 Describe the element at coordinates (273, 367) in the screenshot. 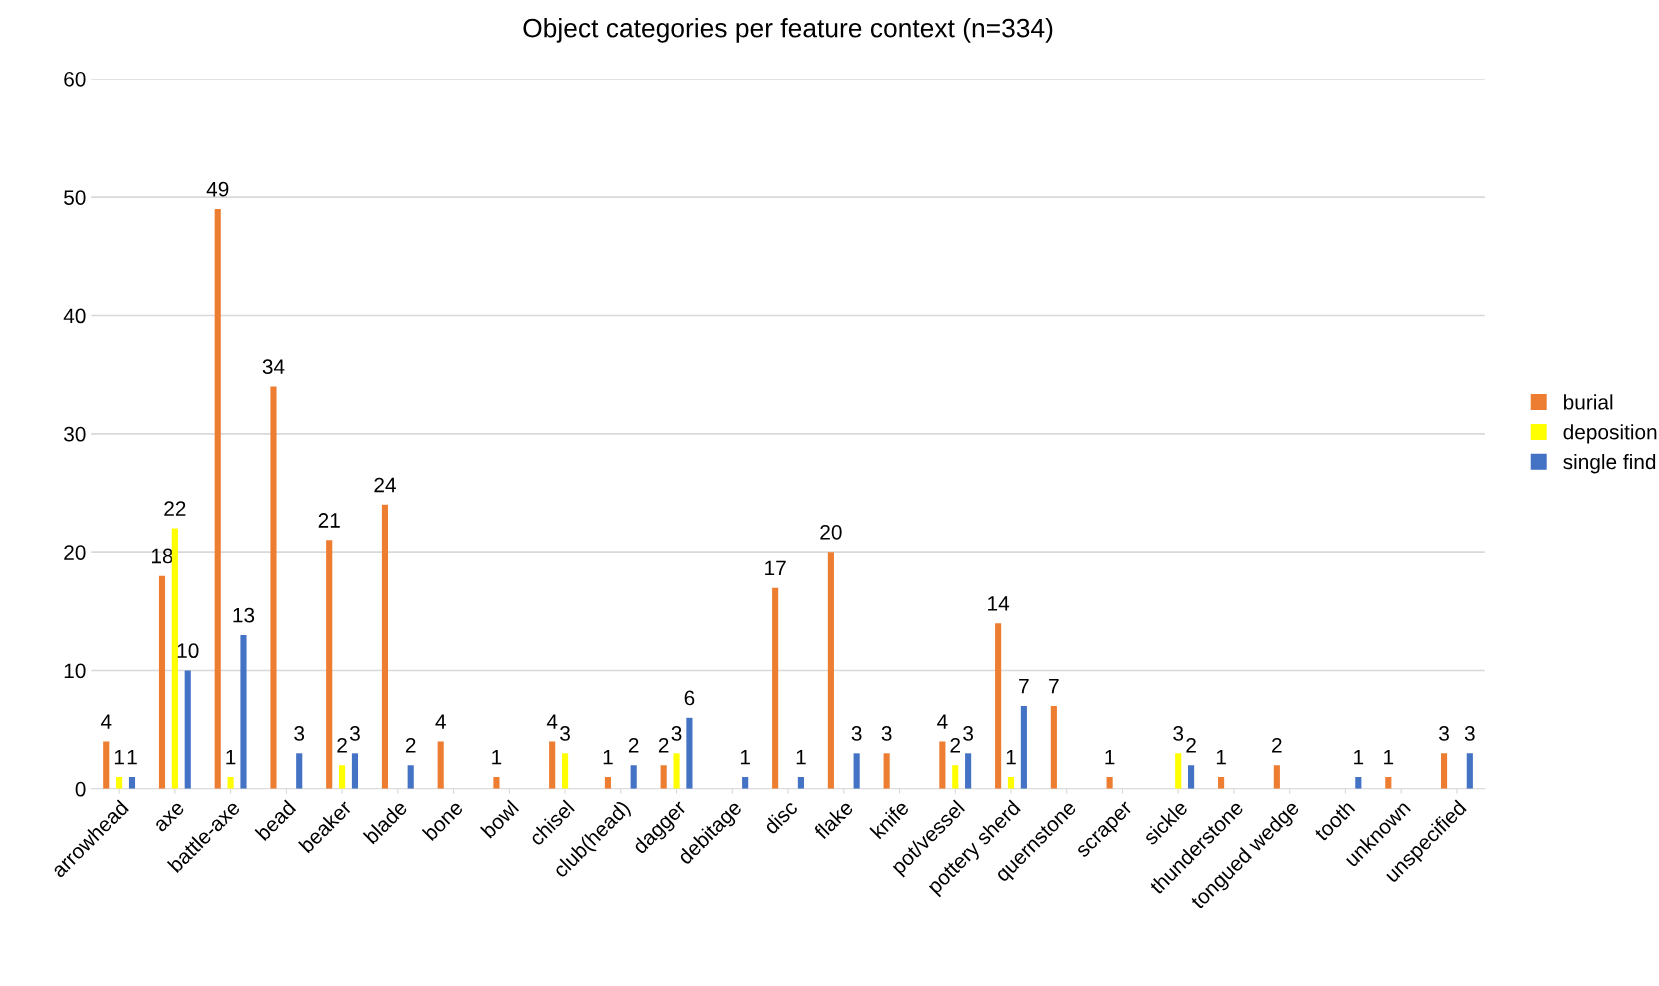

I see `data-label: 34` at that location.